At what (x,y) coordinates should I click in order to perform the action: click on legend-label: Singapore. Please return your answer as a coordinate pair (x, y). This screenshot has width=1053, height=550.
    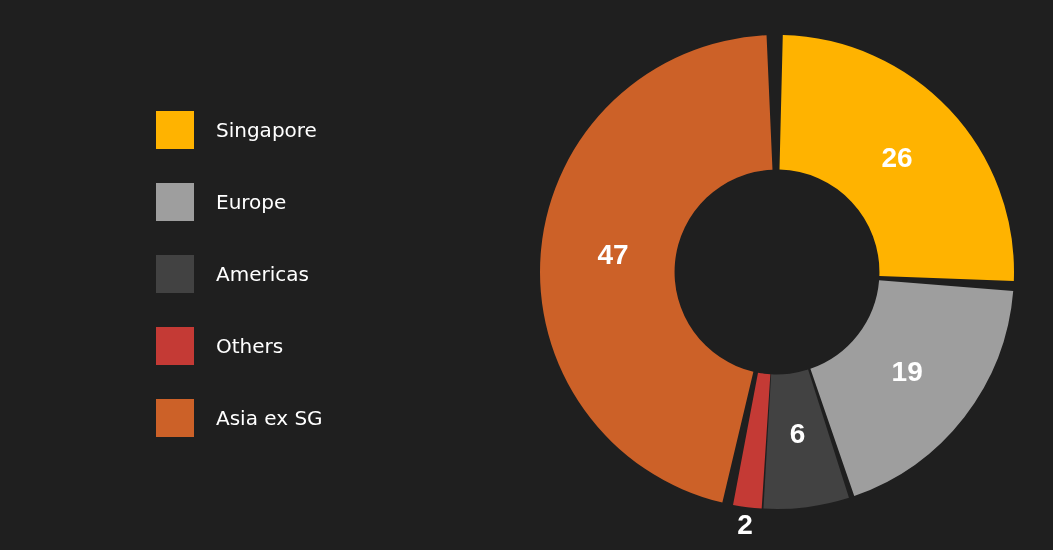
    Looking at the image, I should click on (266, 130).